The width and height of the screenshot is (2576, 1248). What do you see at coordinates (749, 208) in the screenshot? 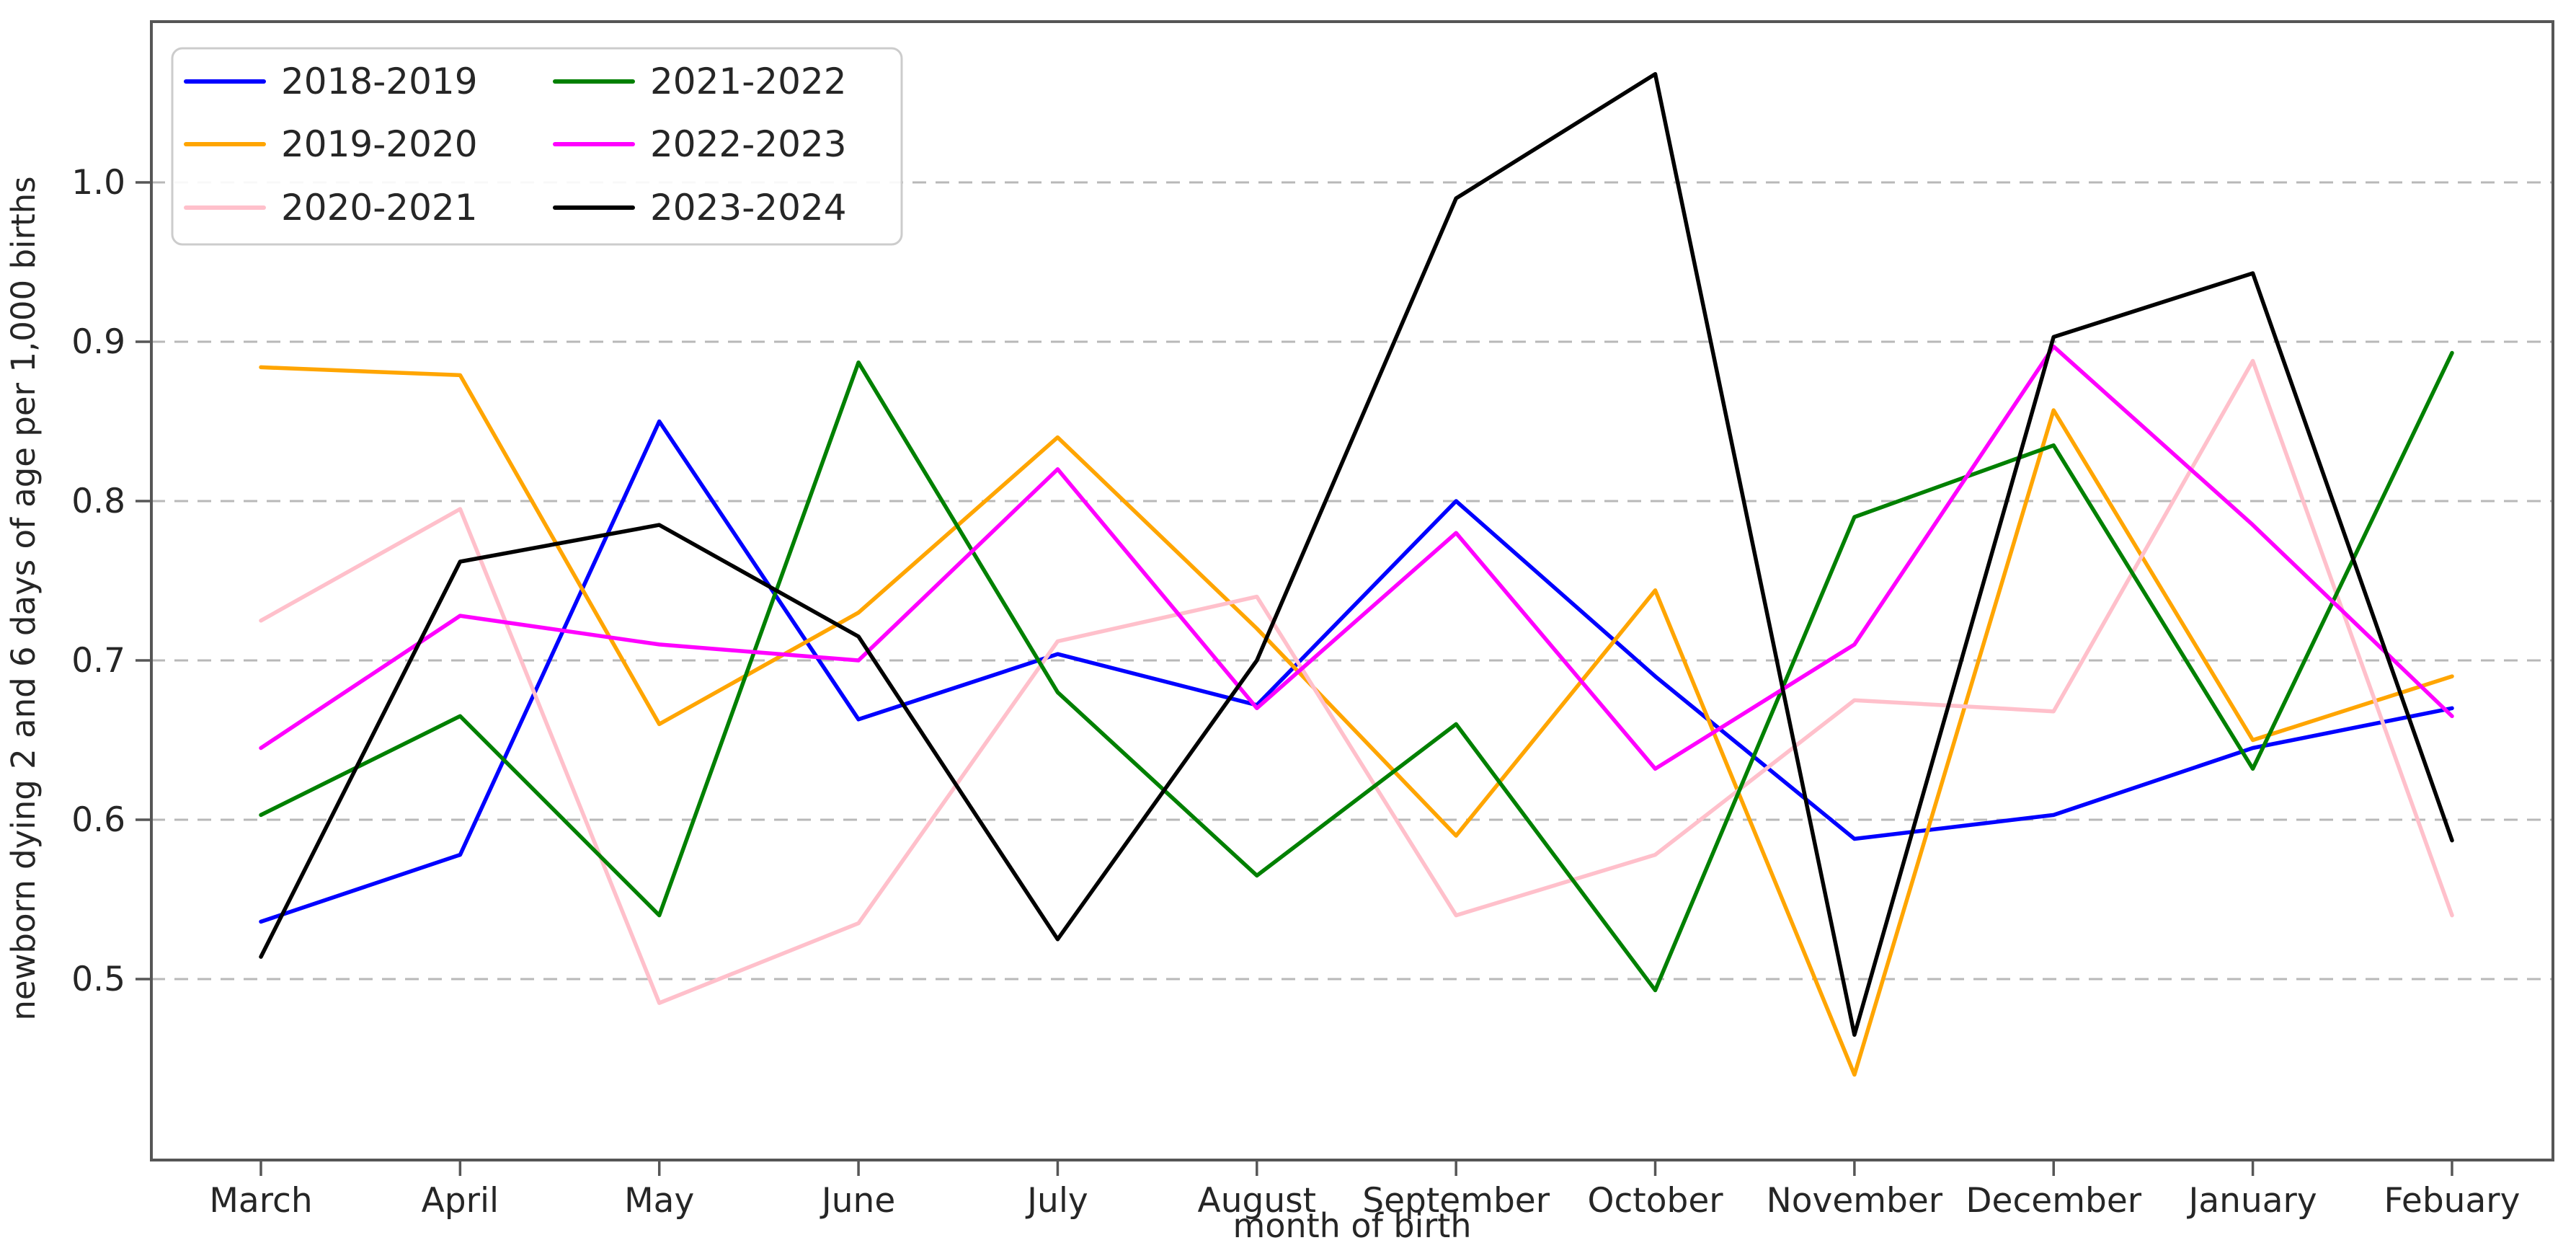
I see `legend-label: 2023-2024` at bounding box center [749, 208].